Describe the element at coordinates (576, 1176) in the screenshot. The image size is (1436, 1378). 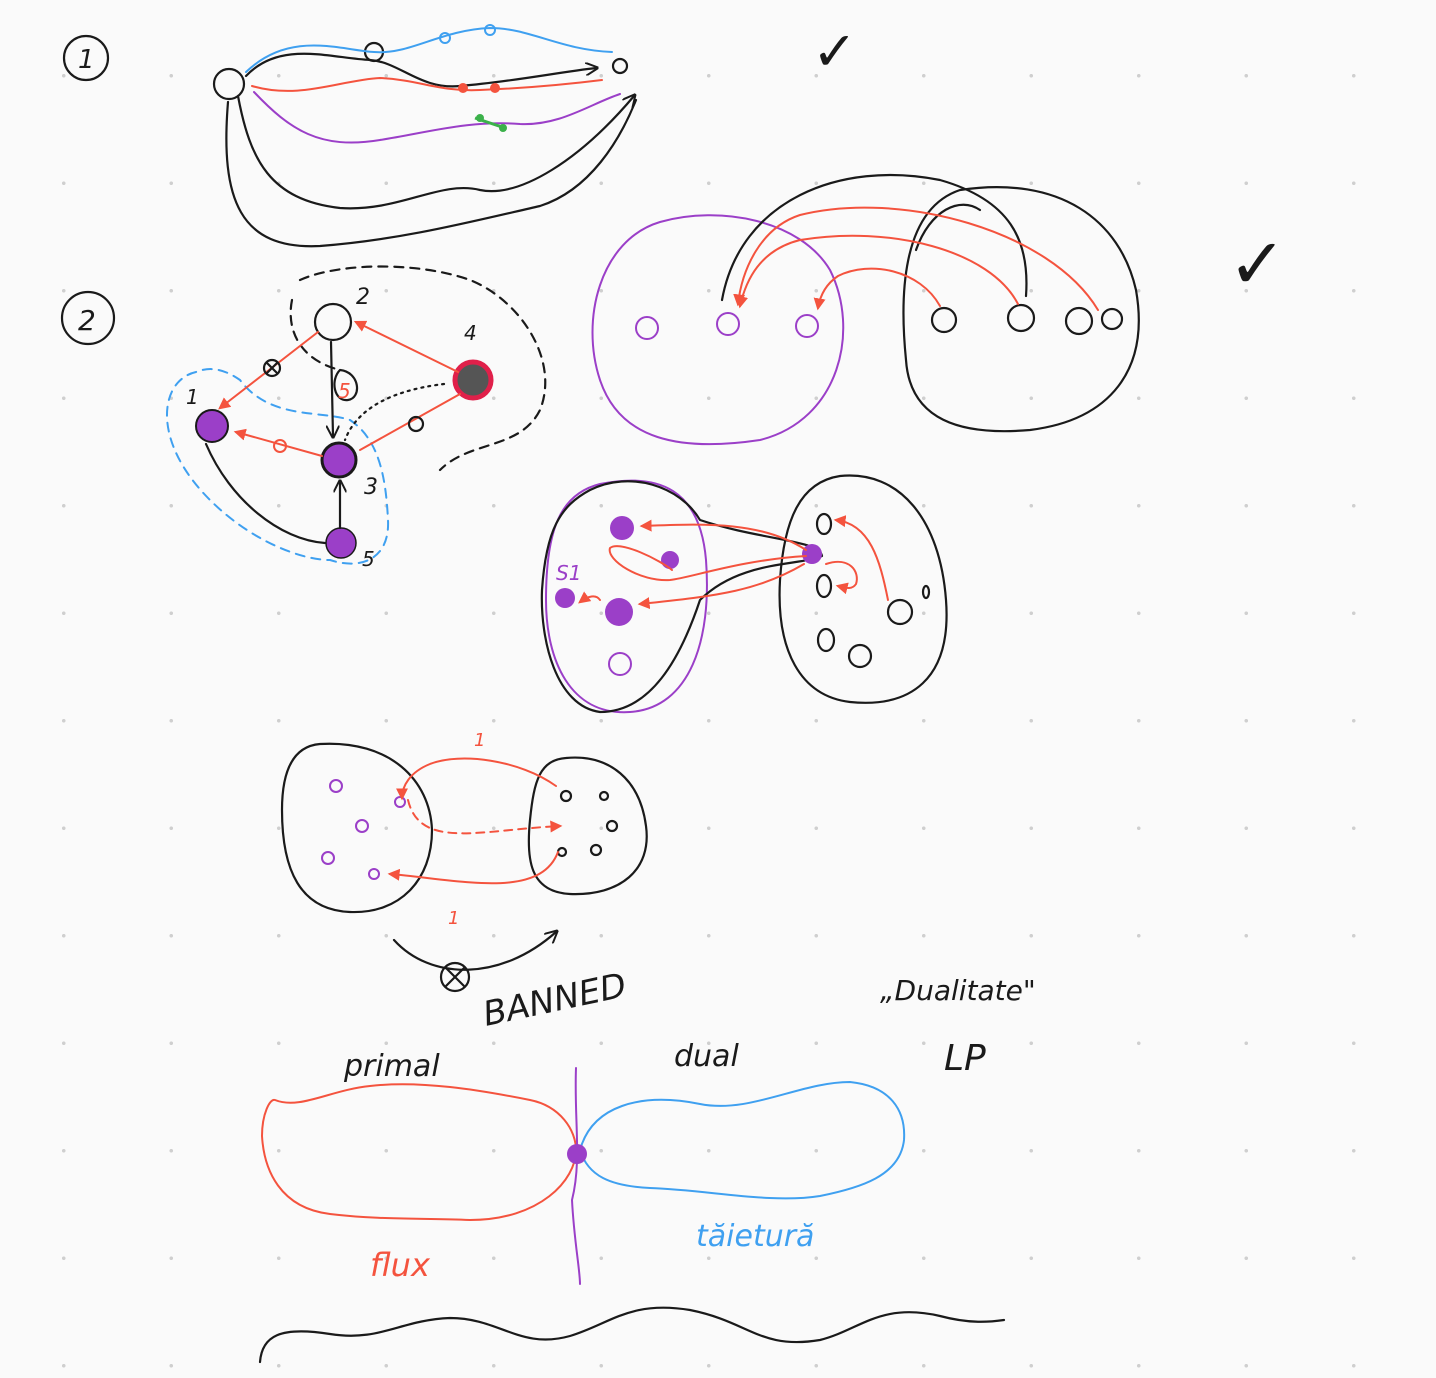
I see `cut-line` at that location.